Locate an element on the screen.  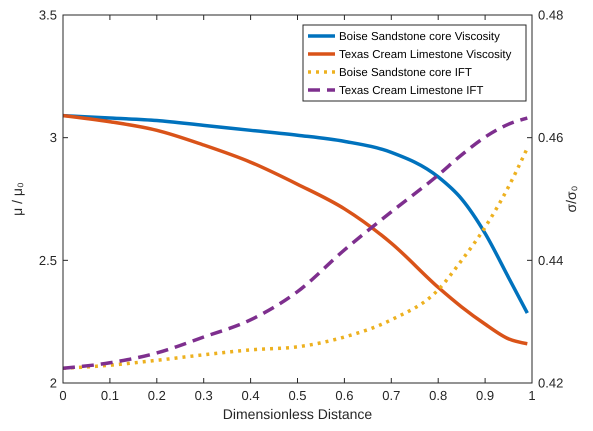
legend-label: Boise Sandstone core Viscosity is located at coordinates (419, 37).